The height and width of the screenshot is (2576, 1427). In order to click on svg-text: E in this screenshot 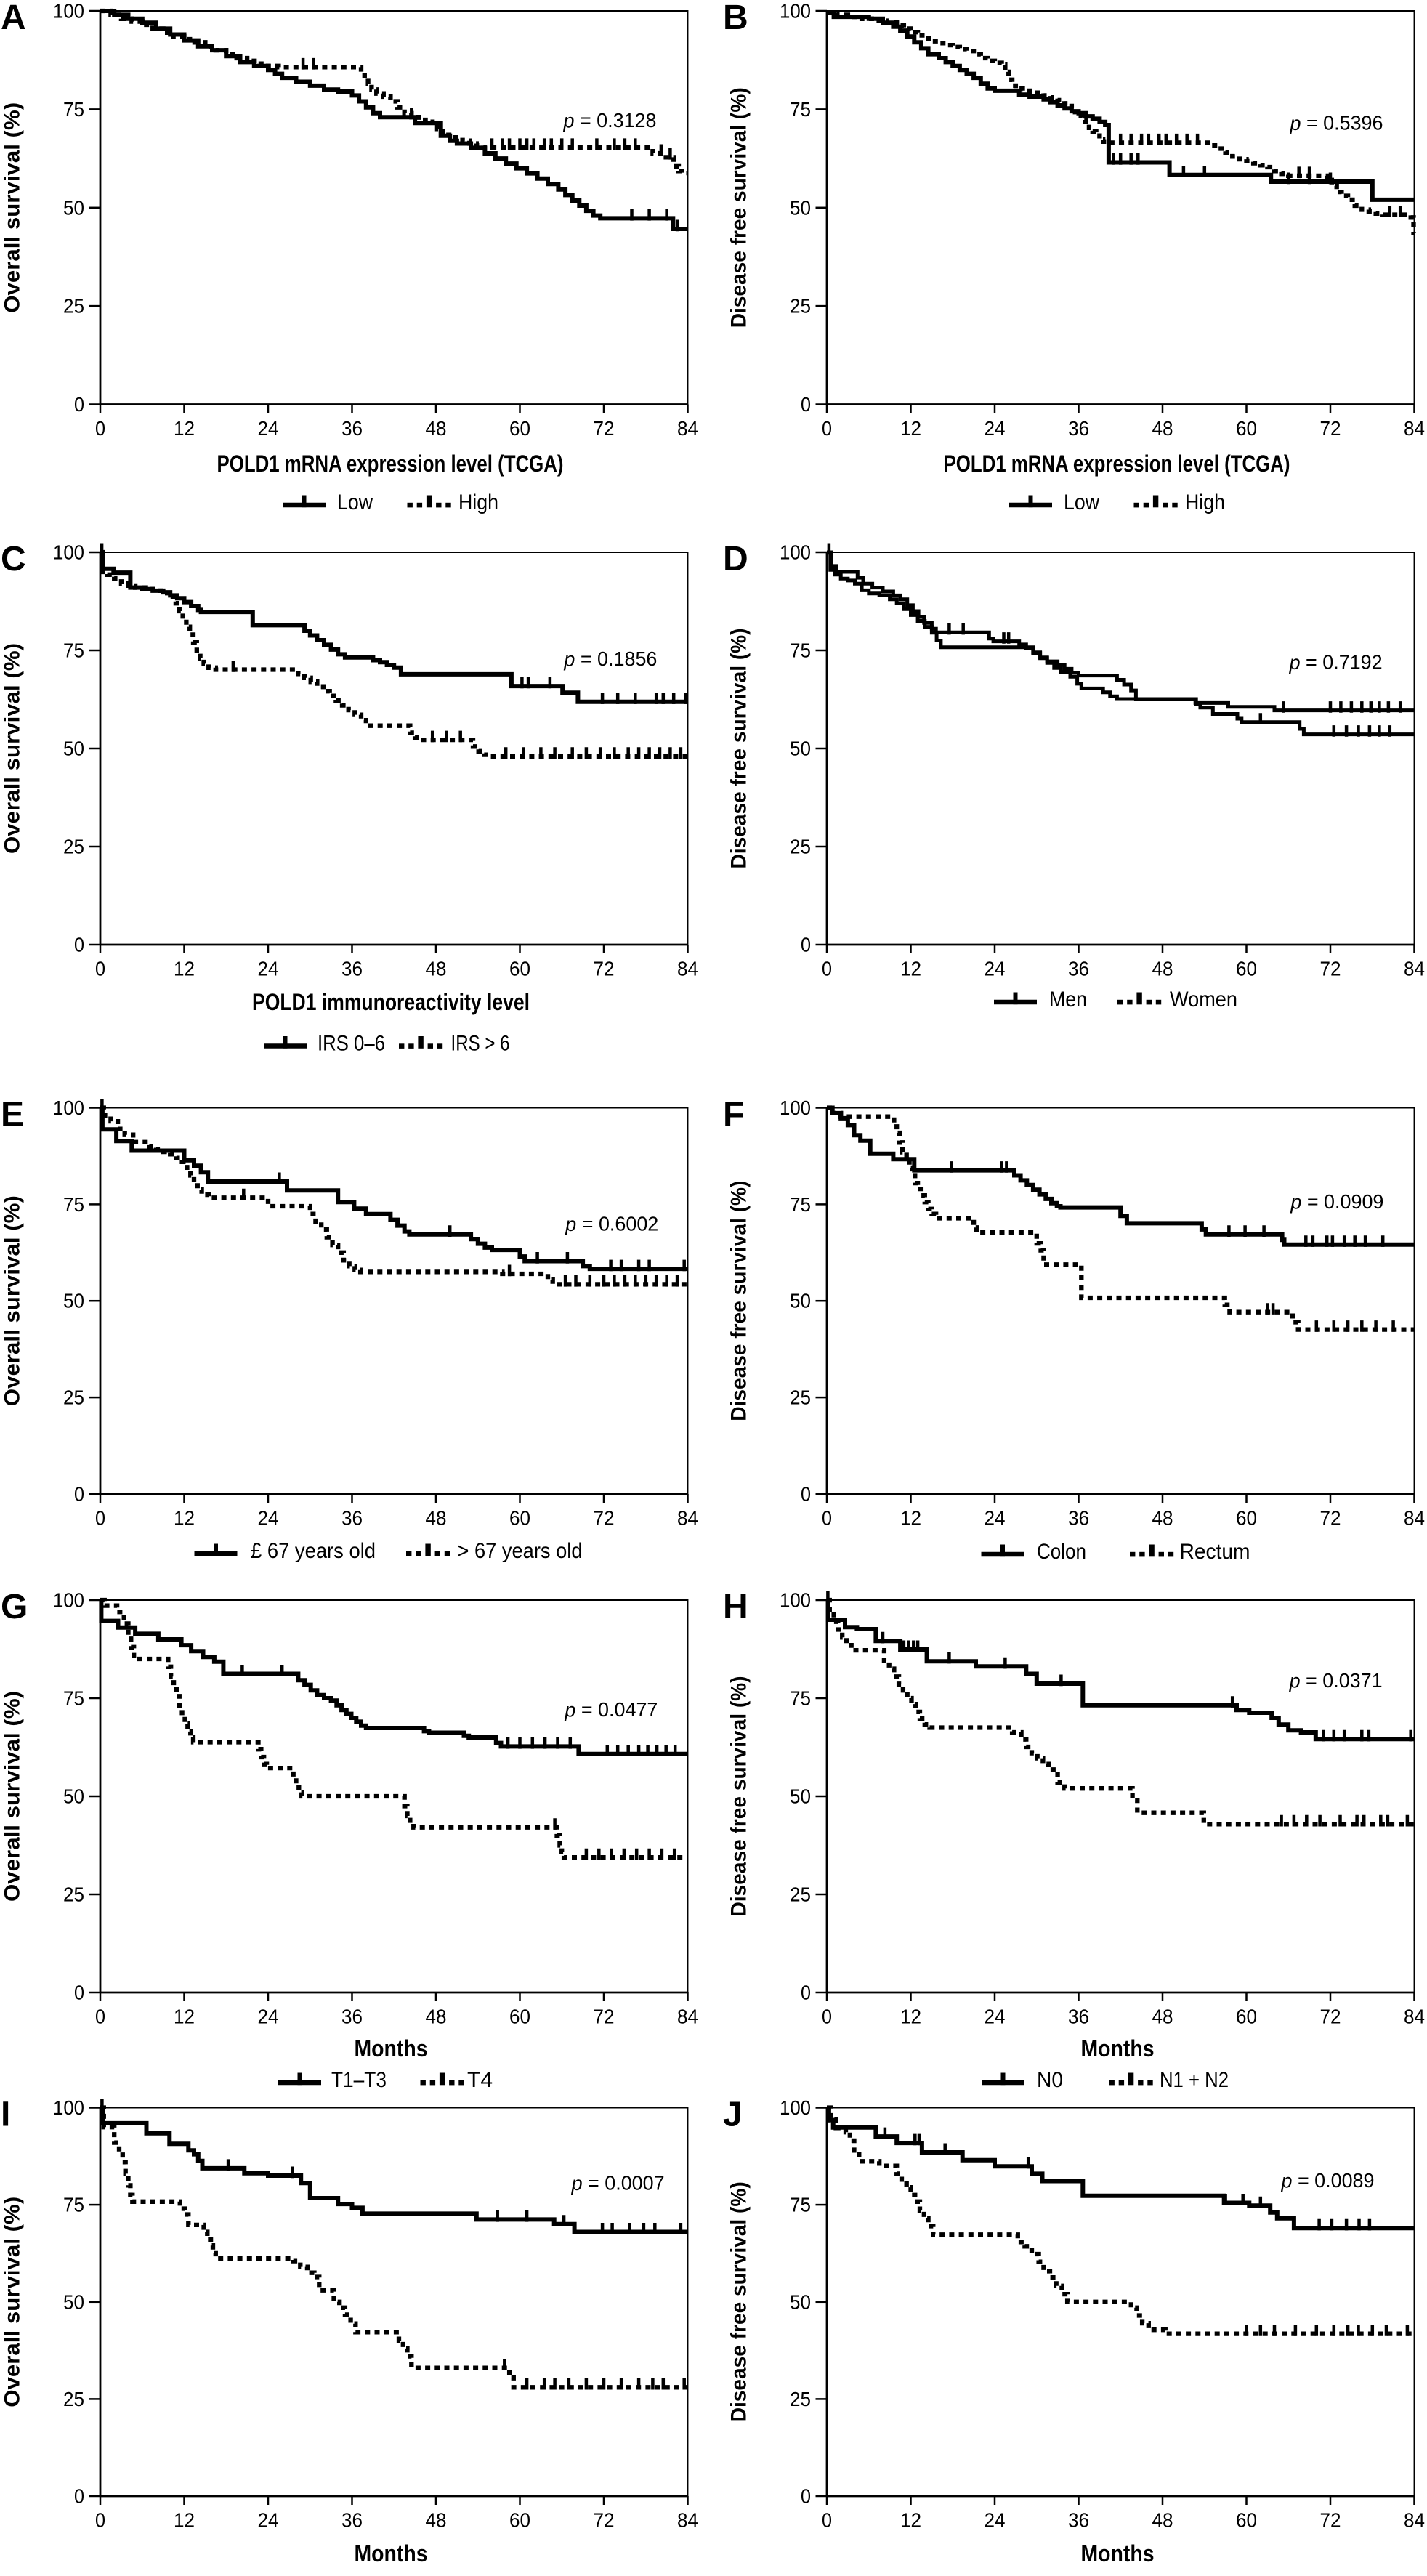, I will do `click(12, 1115)`.